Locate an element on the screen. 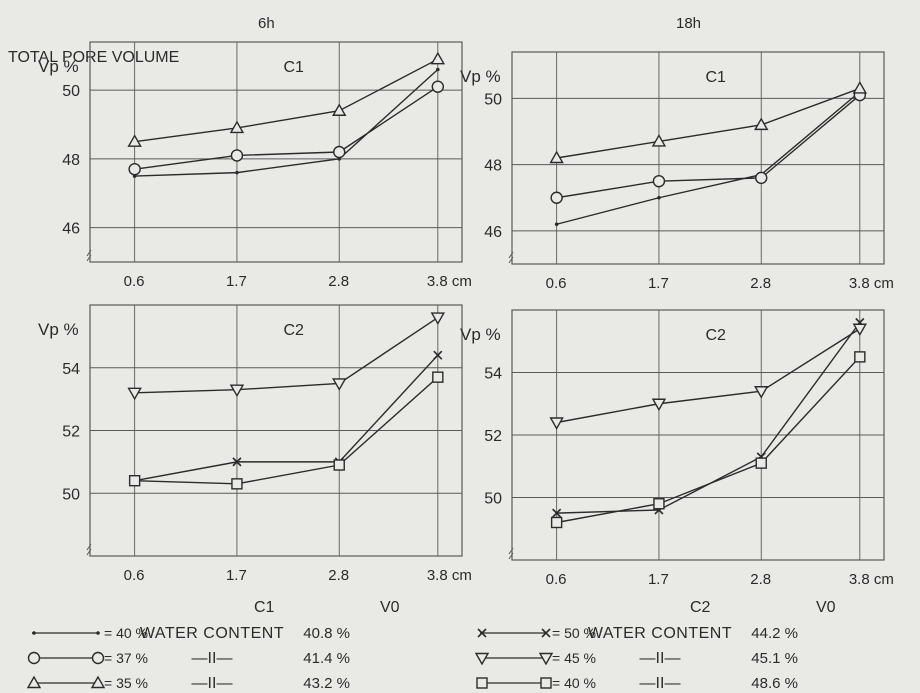  legend-v0-value: 43.2 % is located at coordinates (326, 683).